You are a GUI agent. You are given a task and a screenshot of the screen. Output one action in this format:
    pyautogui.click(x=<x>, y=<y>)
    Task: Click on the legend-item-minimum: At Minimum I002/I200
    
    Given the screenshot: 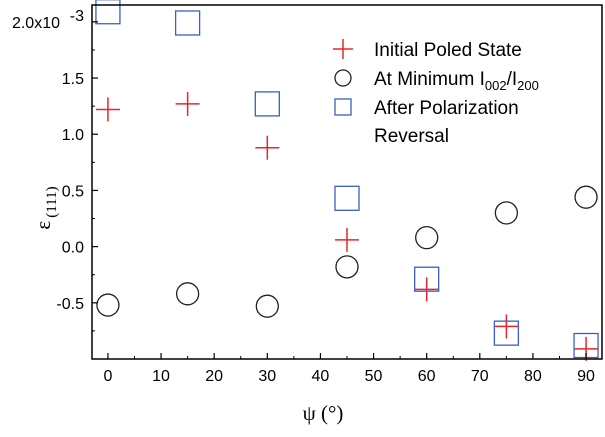 What is the action you would take?
    pyautogui.click(x=436, y=81)
    